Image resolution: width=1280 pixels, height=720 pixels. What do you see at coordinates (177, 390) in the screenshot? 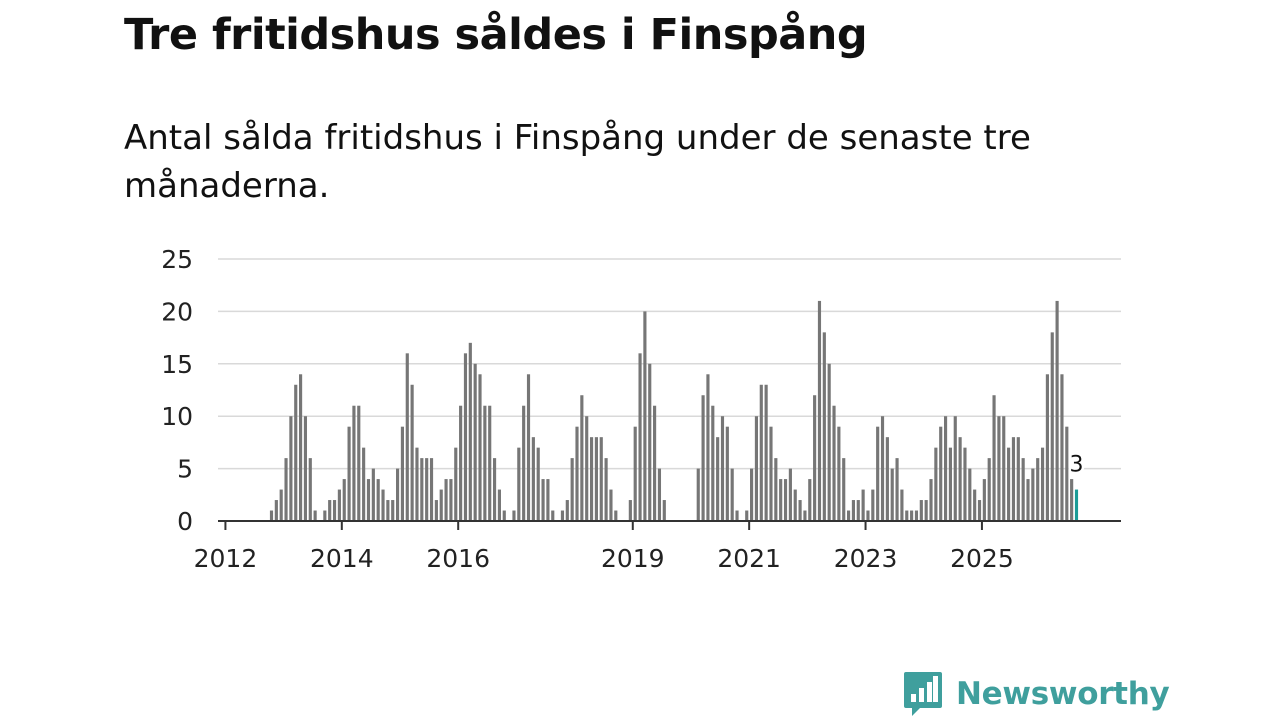
I see `y-axis-tick-labels: 0 5 10 15 20 25` at bounding box center [177, 390].